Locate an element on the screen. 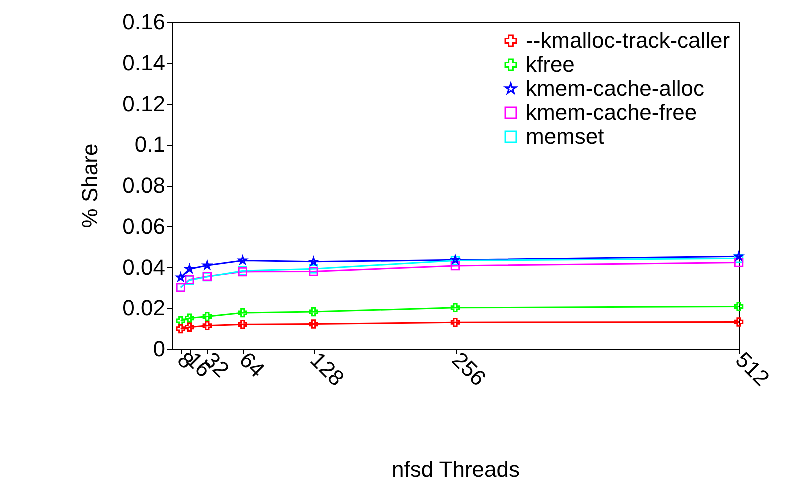 The width and height of the screenshot is (785, 485). x-tick-label: 64 is located at coordinates (252, 364).